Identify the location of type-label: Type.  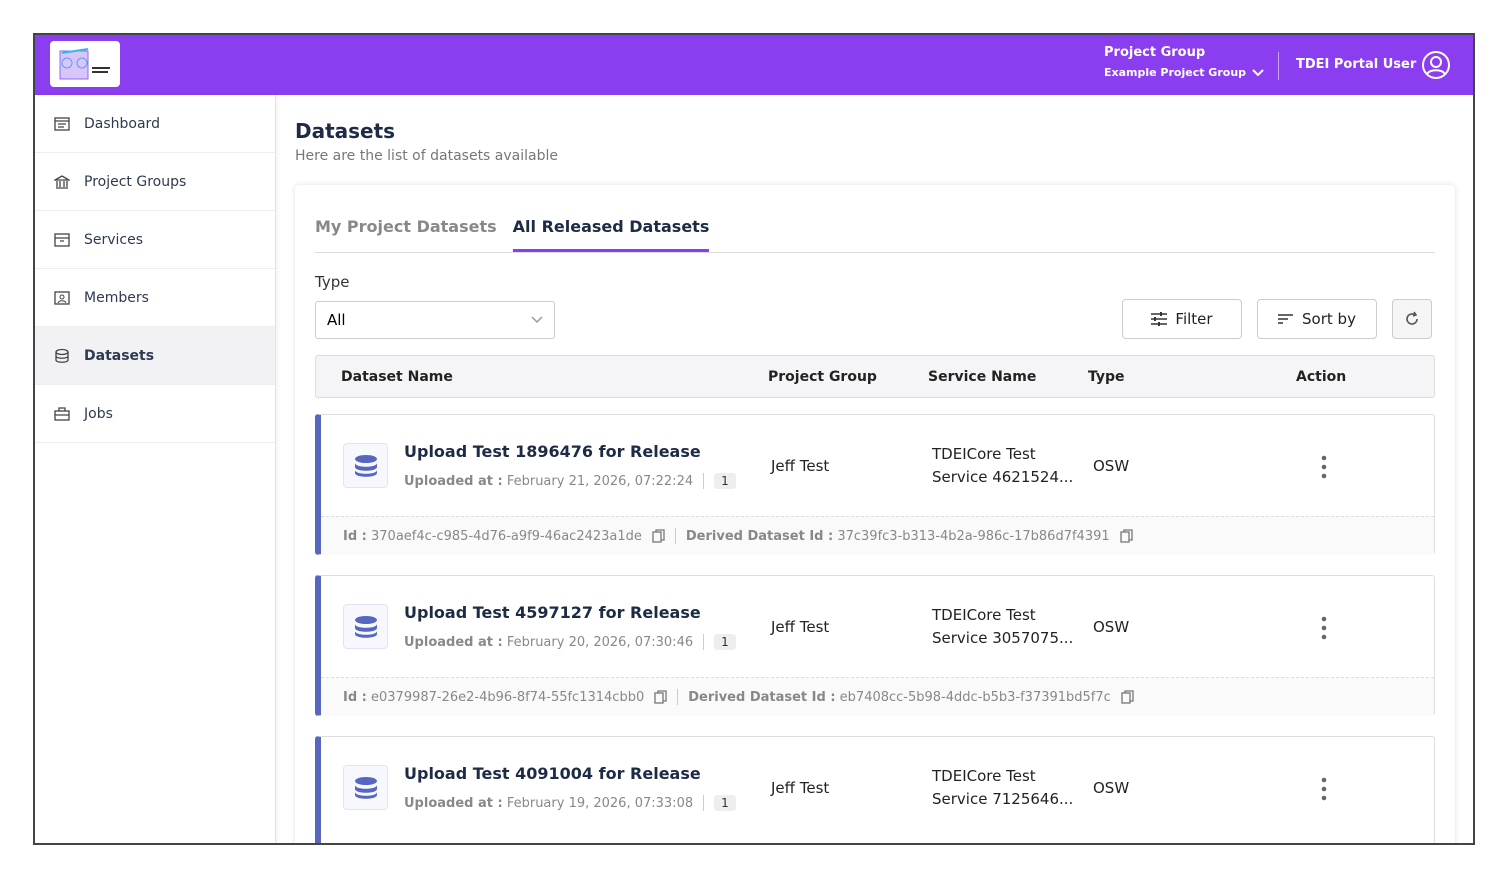
(332, 282).